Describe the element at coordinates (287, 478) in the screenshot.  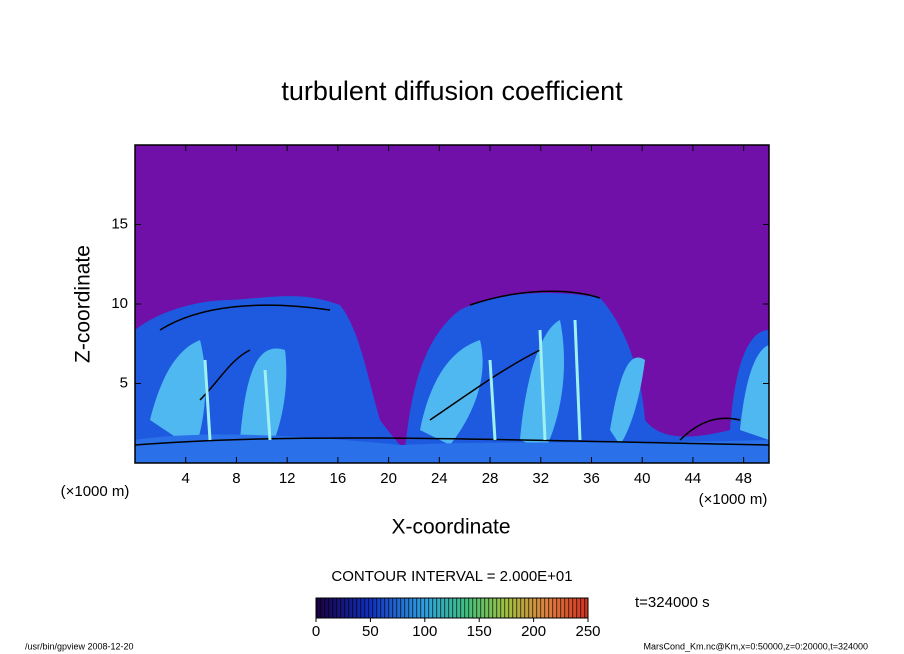
I see `x-tick-label: 12` at that location.